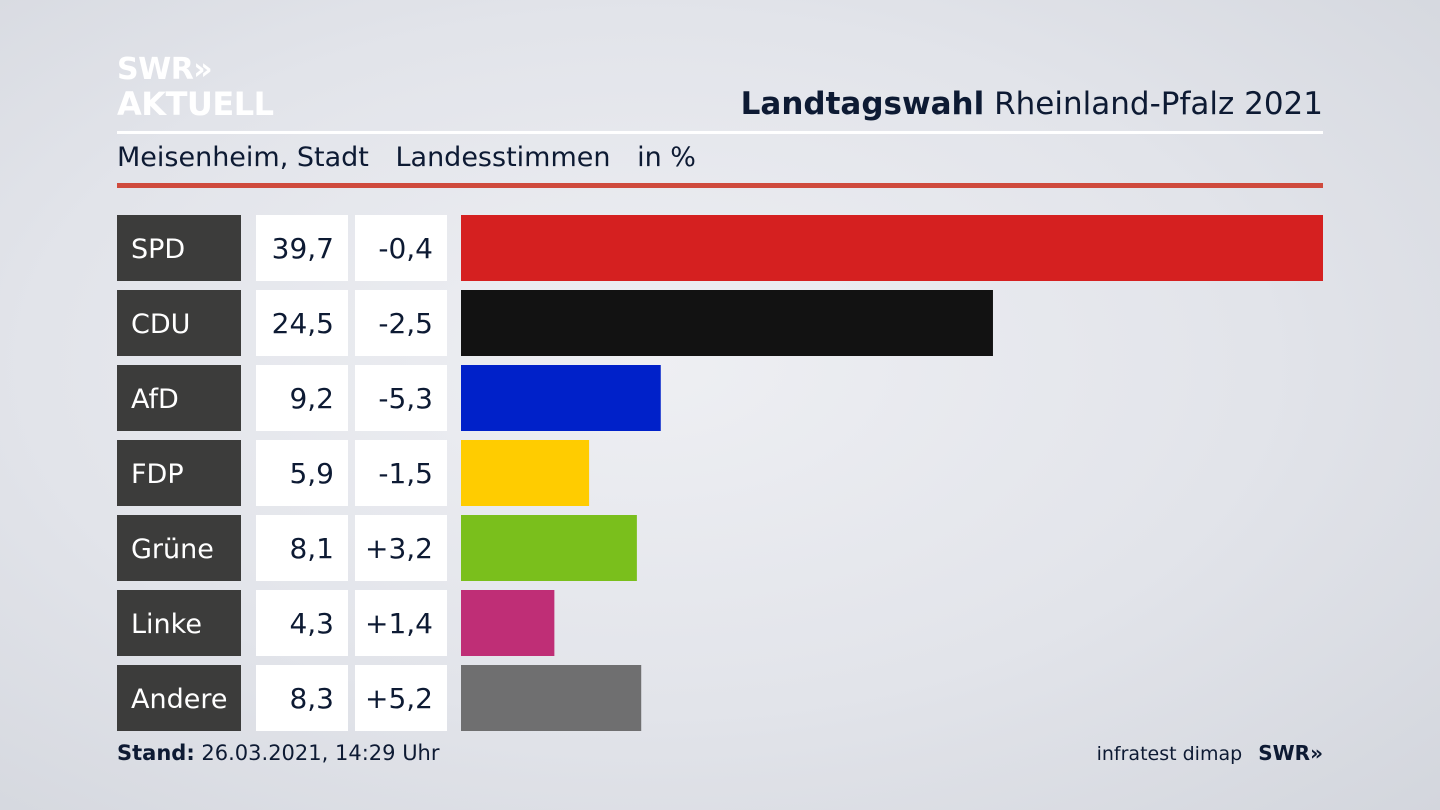 The height and width of the screenshot is (810, 1440). I want to click on value-box-linke, so click(302, 623).